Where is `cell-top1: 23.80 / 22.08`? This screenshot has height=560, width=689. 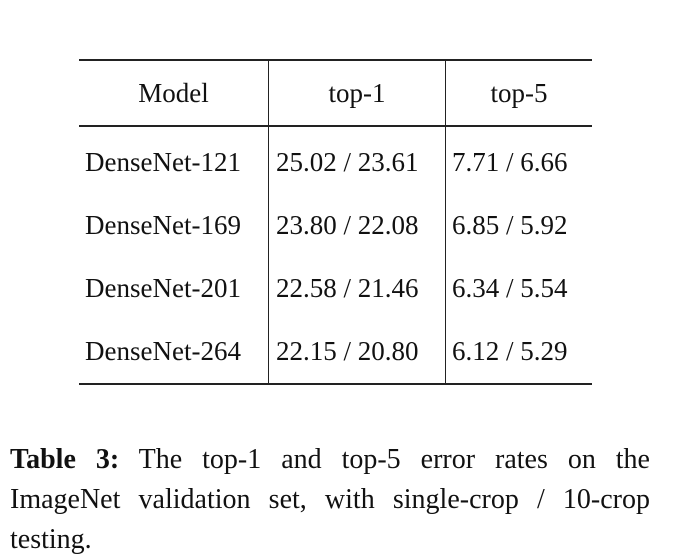
cell-top1: 23.80 / 22.08 is located at coordinates (357, 225).